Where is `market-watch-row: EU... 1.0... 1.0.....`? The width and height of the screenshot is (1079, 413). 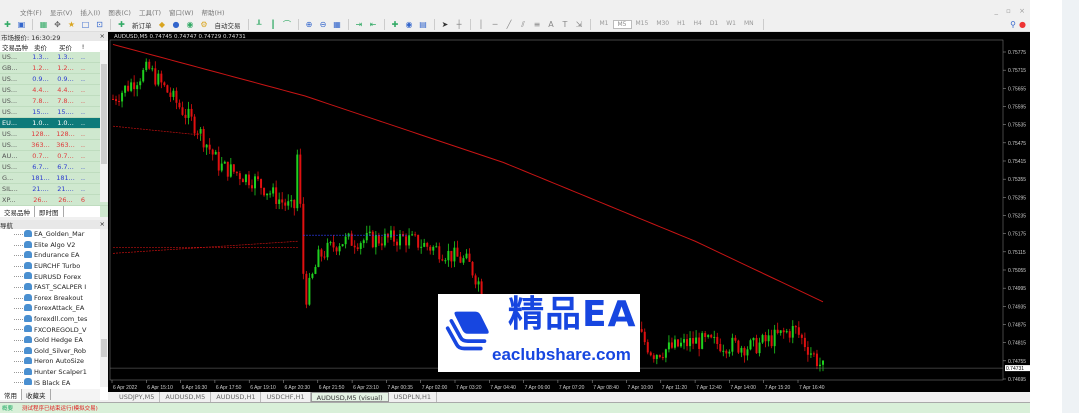 market-watch-row: EU... 1.0... 1.0..... is located at coordinates (54, 123).